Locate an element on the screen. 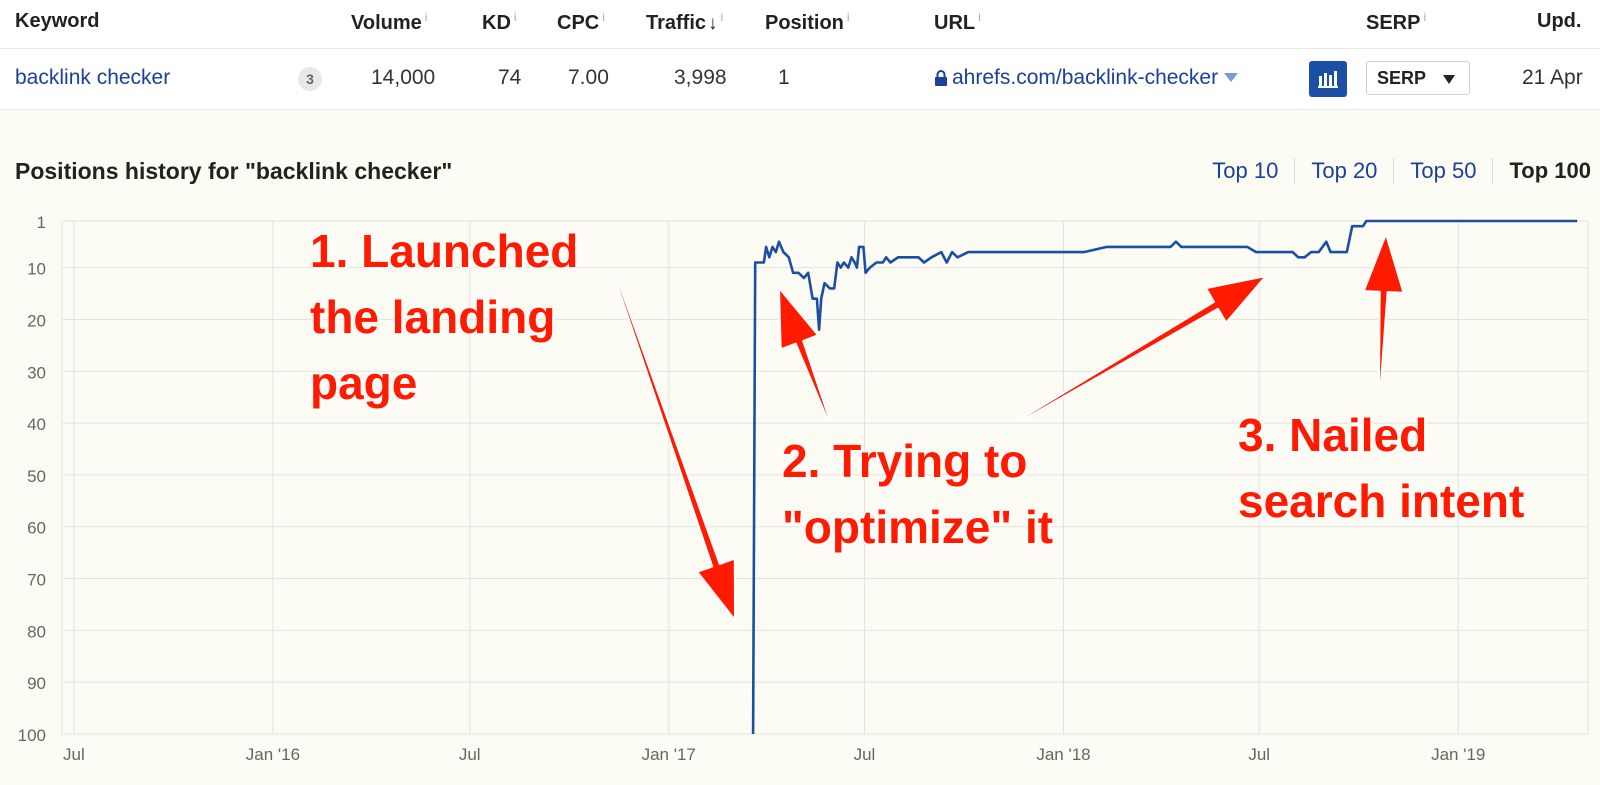 This screenshot has height=785, width=1600. position-chart-button is located at coordinates (1328, 79).